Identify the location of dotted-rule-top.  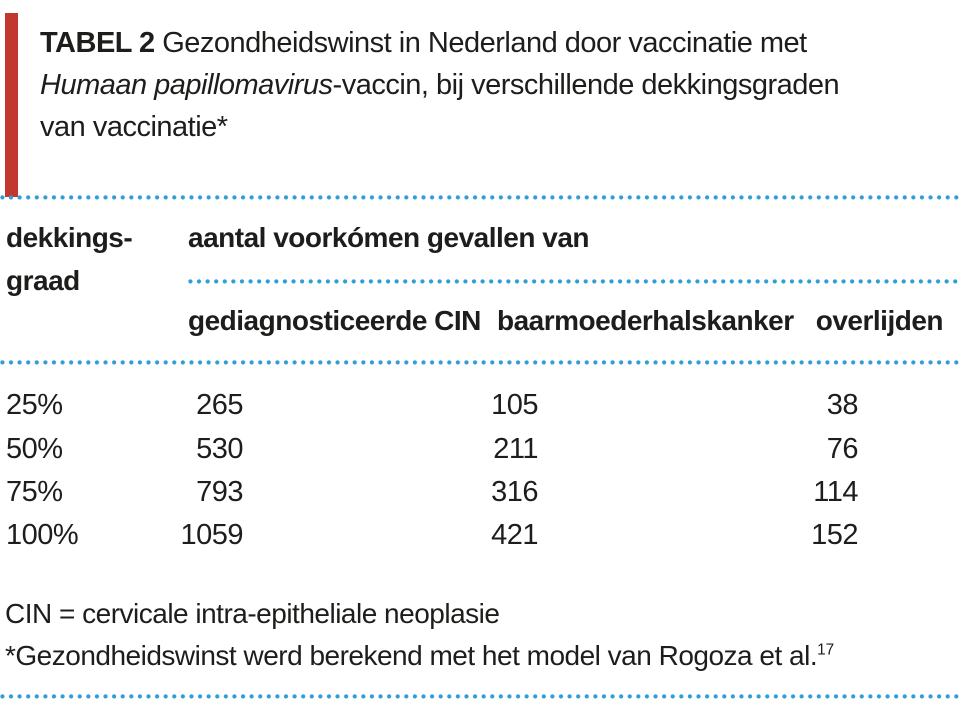
(479, 197).